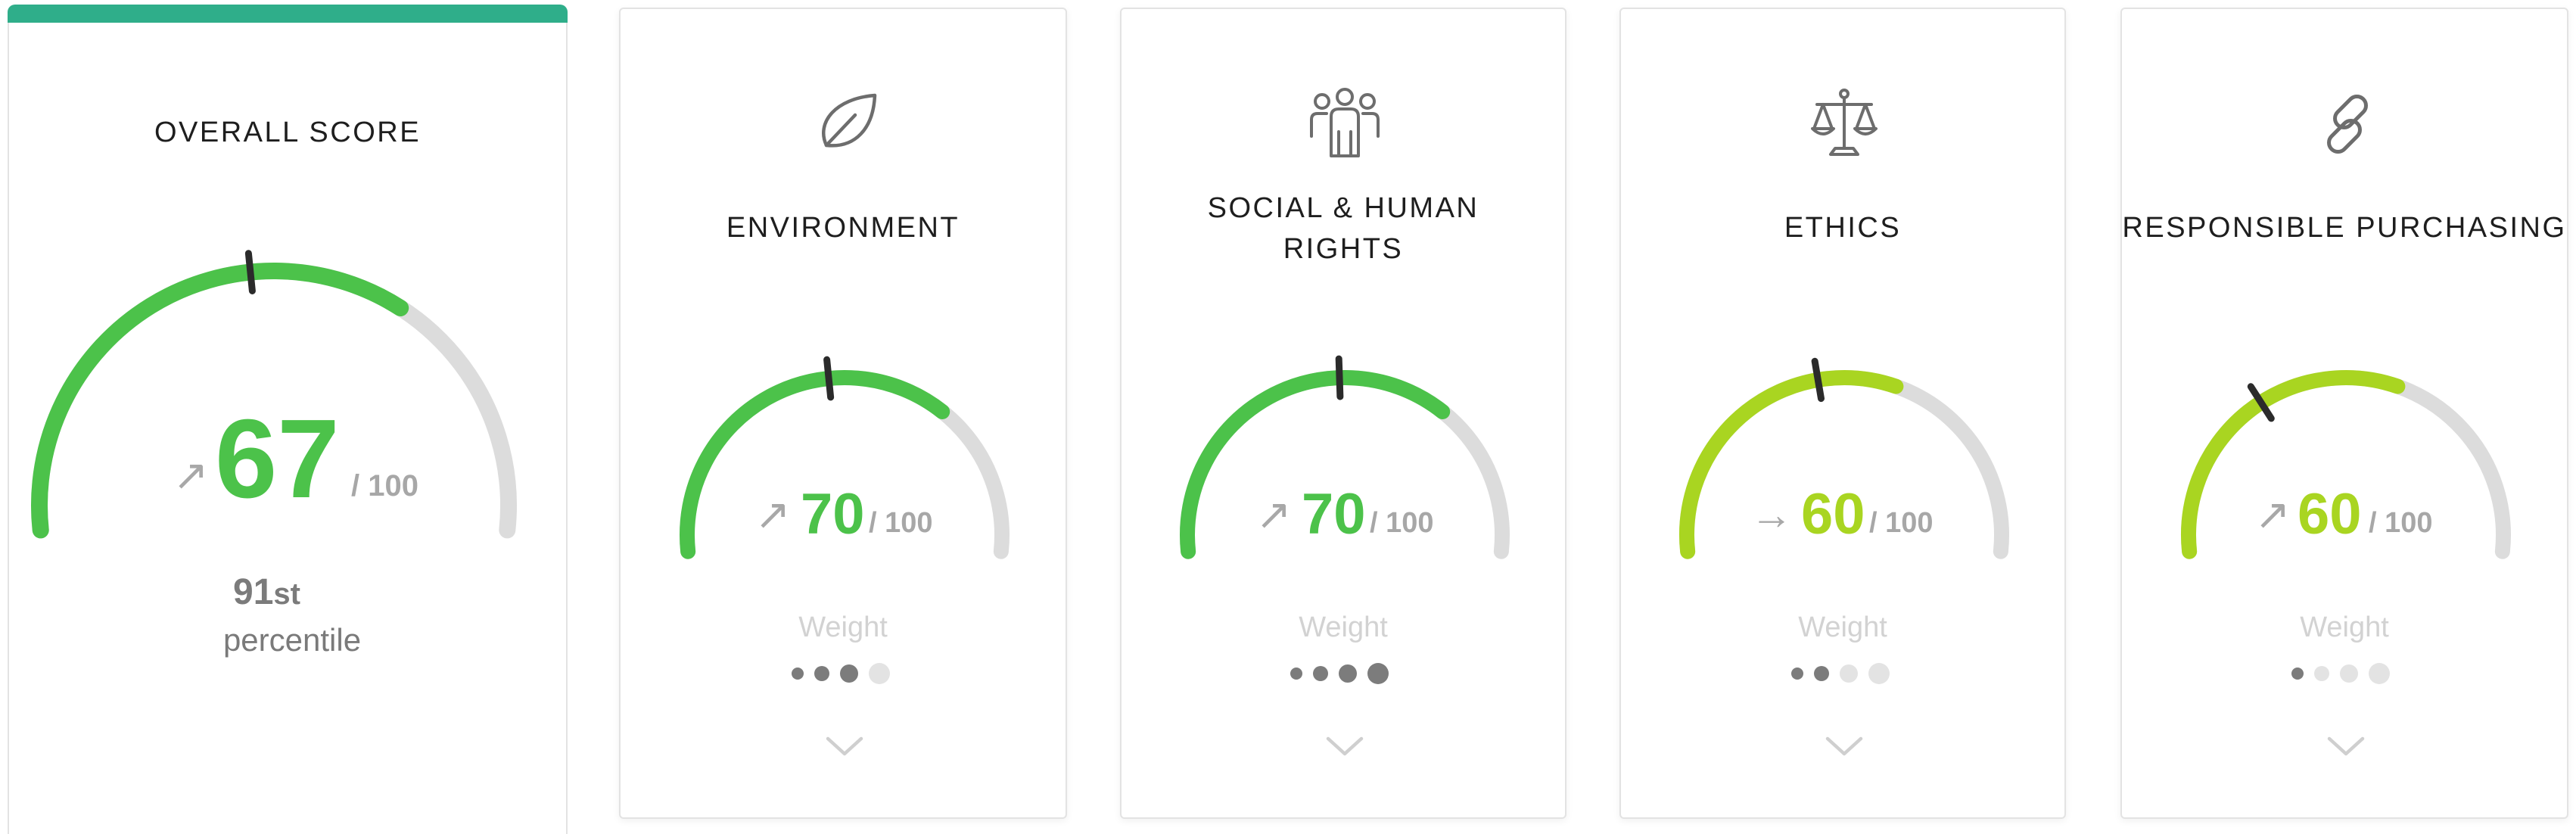 The height and width of the screenshot is (834, 2576). I want to click on overall-gauge, so click(274, 394).